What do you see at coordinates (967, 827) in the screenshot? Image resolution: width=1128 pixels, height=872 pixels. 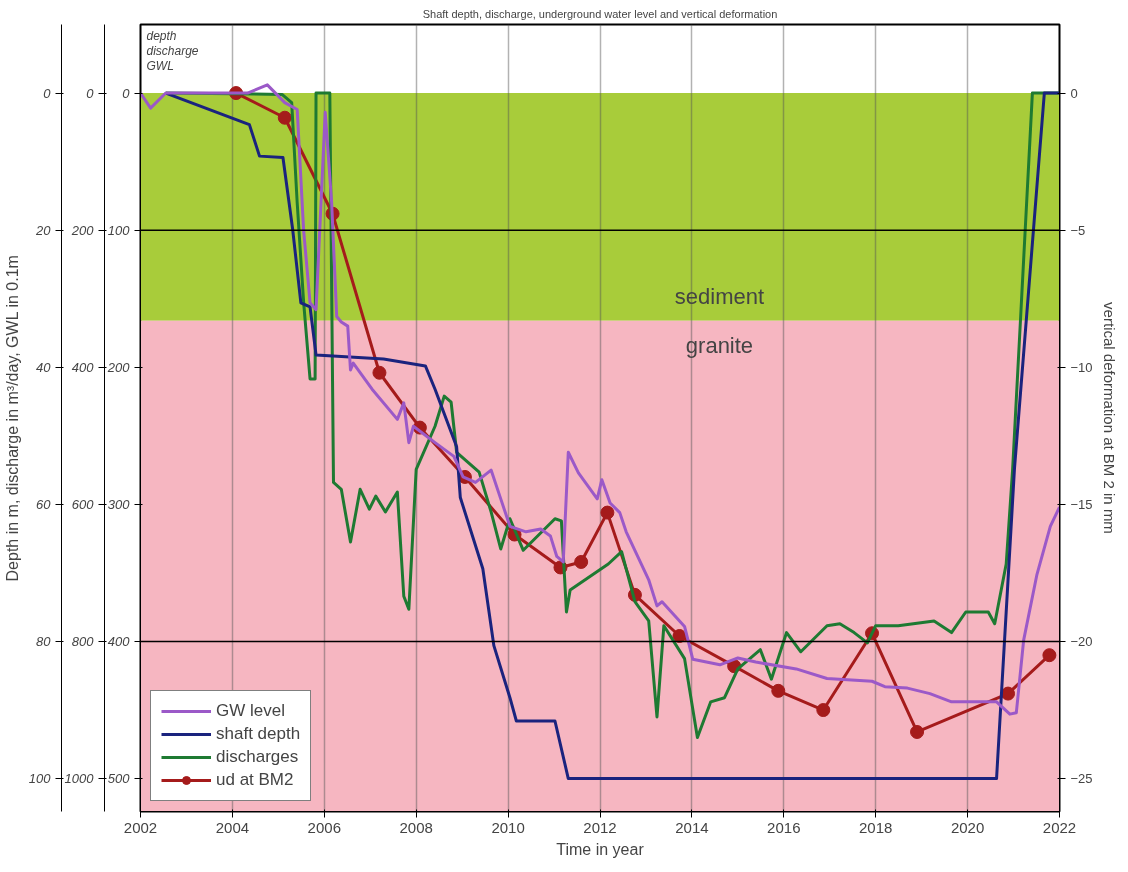 I see `x-tick-label: 2020` at bounding box center [967, 827].